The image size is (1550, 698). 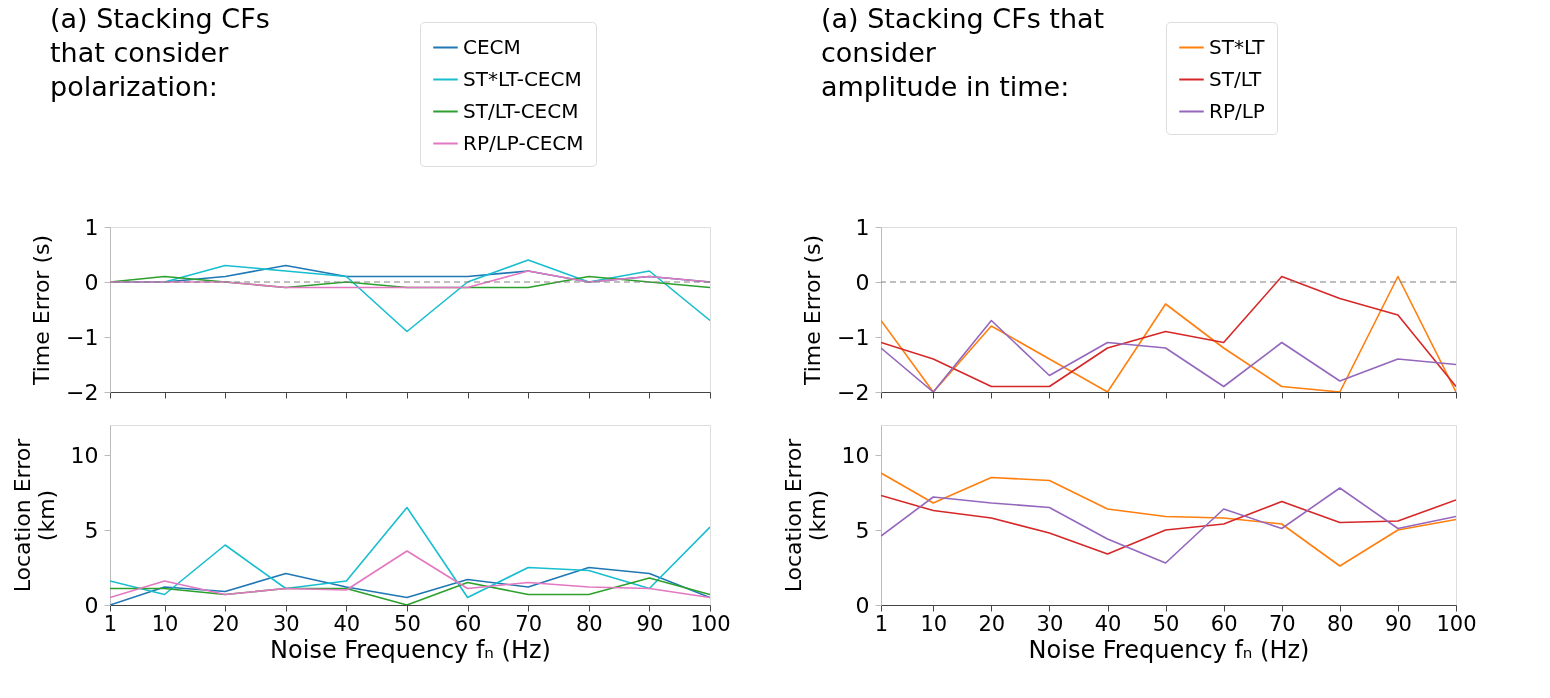 What do you see at coordinates (492, 46) in the screenshot?
I see `legend-label: CECM` at bounding box center [492, 46].